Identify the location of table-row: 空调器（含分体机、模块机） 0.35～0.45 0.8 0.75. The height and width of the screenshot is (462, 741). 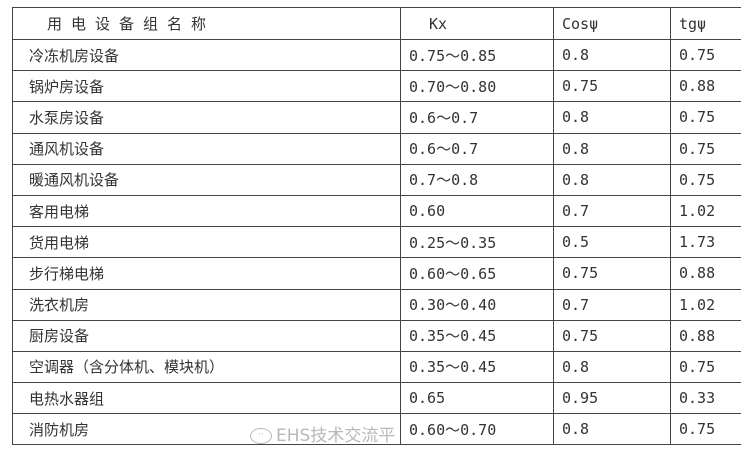
(376, 367).